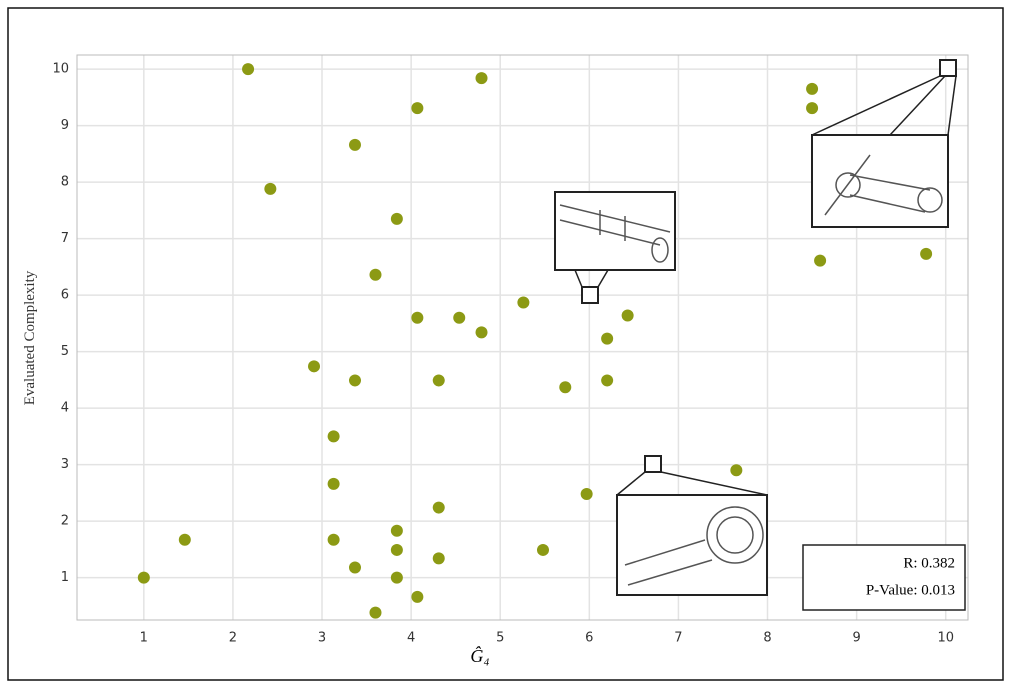 The height and width of the screenshot is (686, 1011). Describe the element at coordinates (65, 182) in the screenshot. I see `y-tick-label: 8` at that location.